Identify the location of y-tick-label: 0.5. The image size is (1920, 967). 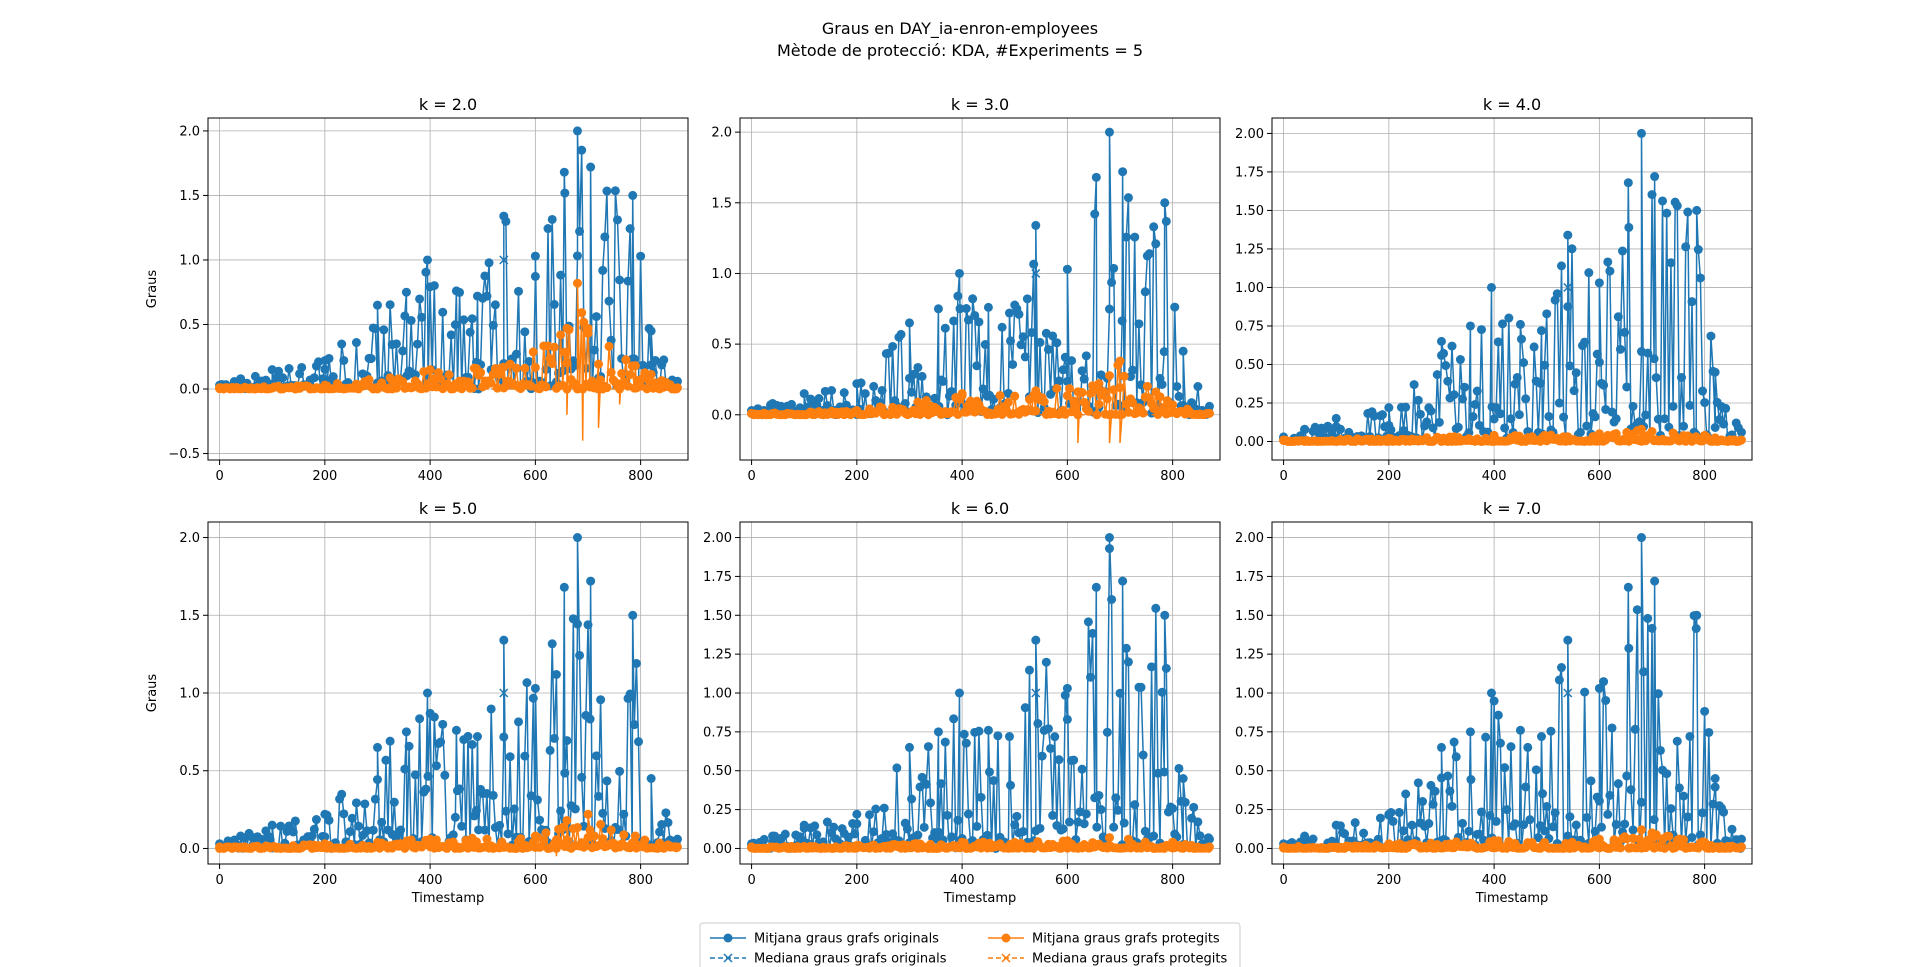
(189, 325).